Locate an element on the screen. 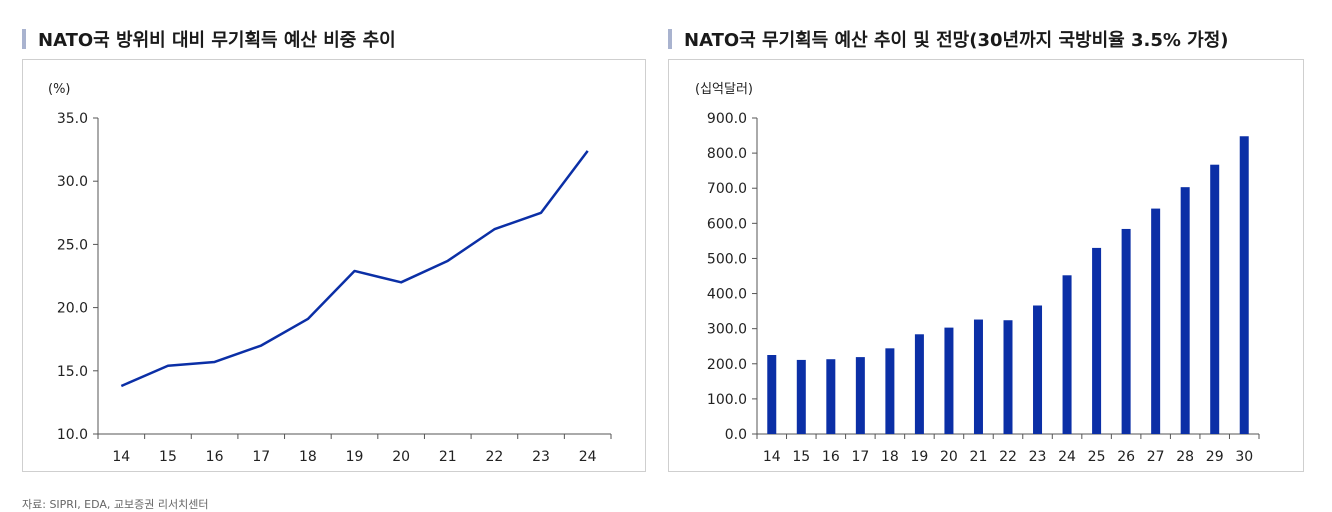 This screenshot has height=512, width=1332. x-tick-label: 26 is located at coordinates (1126, 457).